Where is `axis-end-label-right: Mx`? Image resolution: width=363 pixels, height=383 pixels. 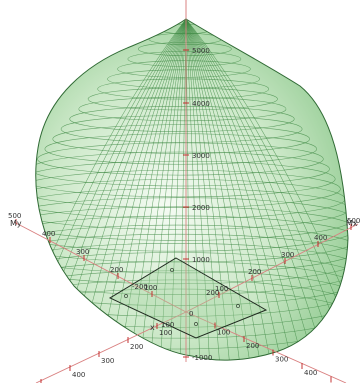
axis-end-label-right: Mx is located at coordinates (352, 223).